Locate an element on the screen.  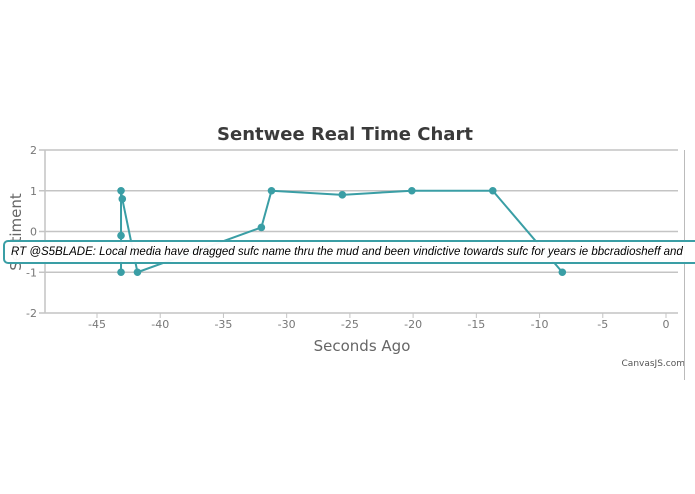
right-border is located at coordinates (684, 265).